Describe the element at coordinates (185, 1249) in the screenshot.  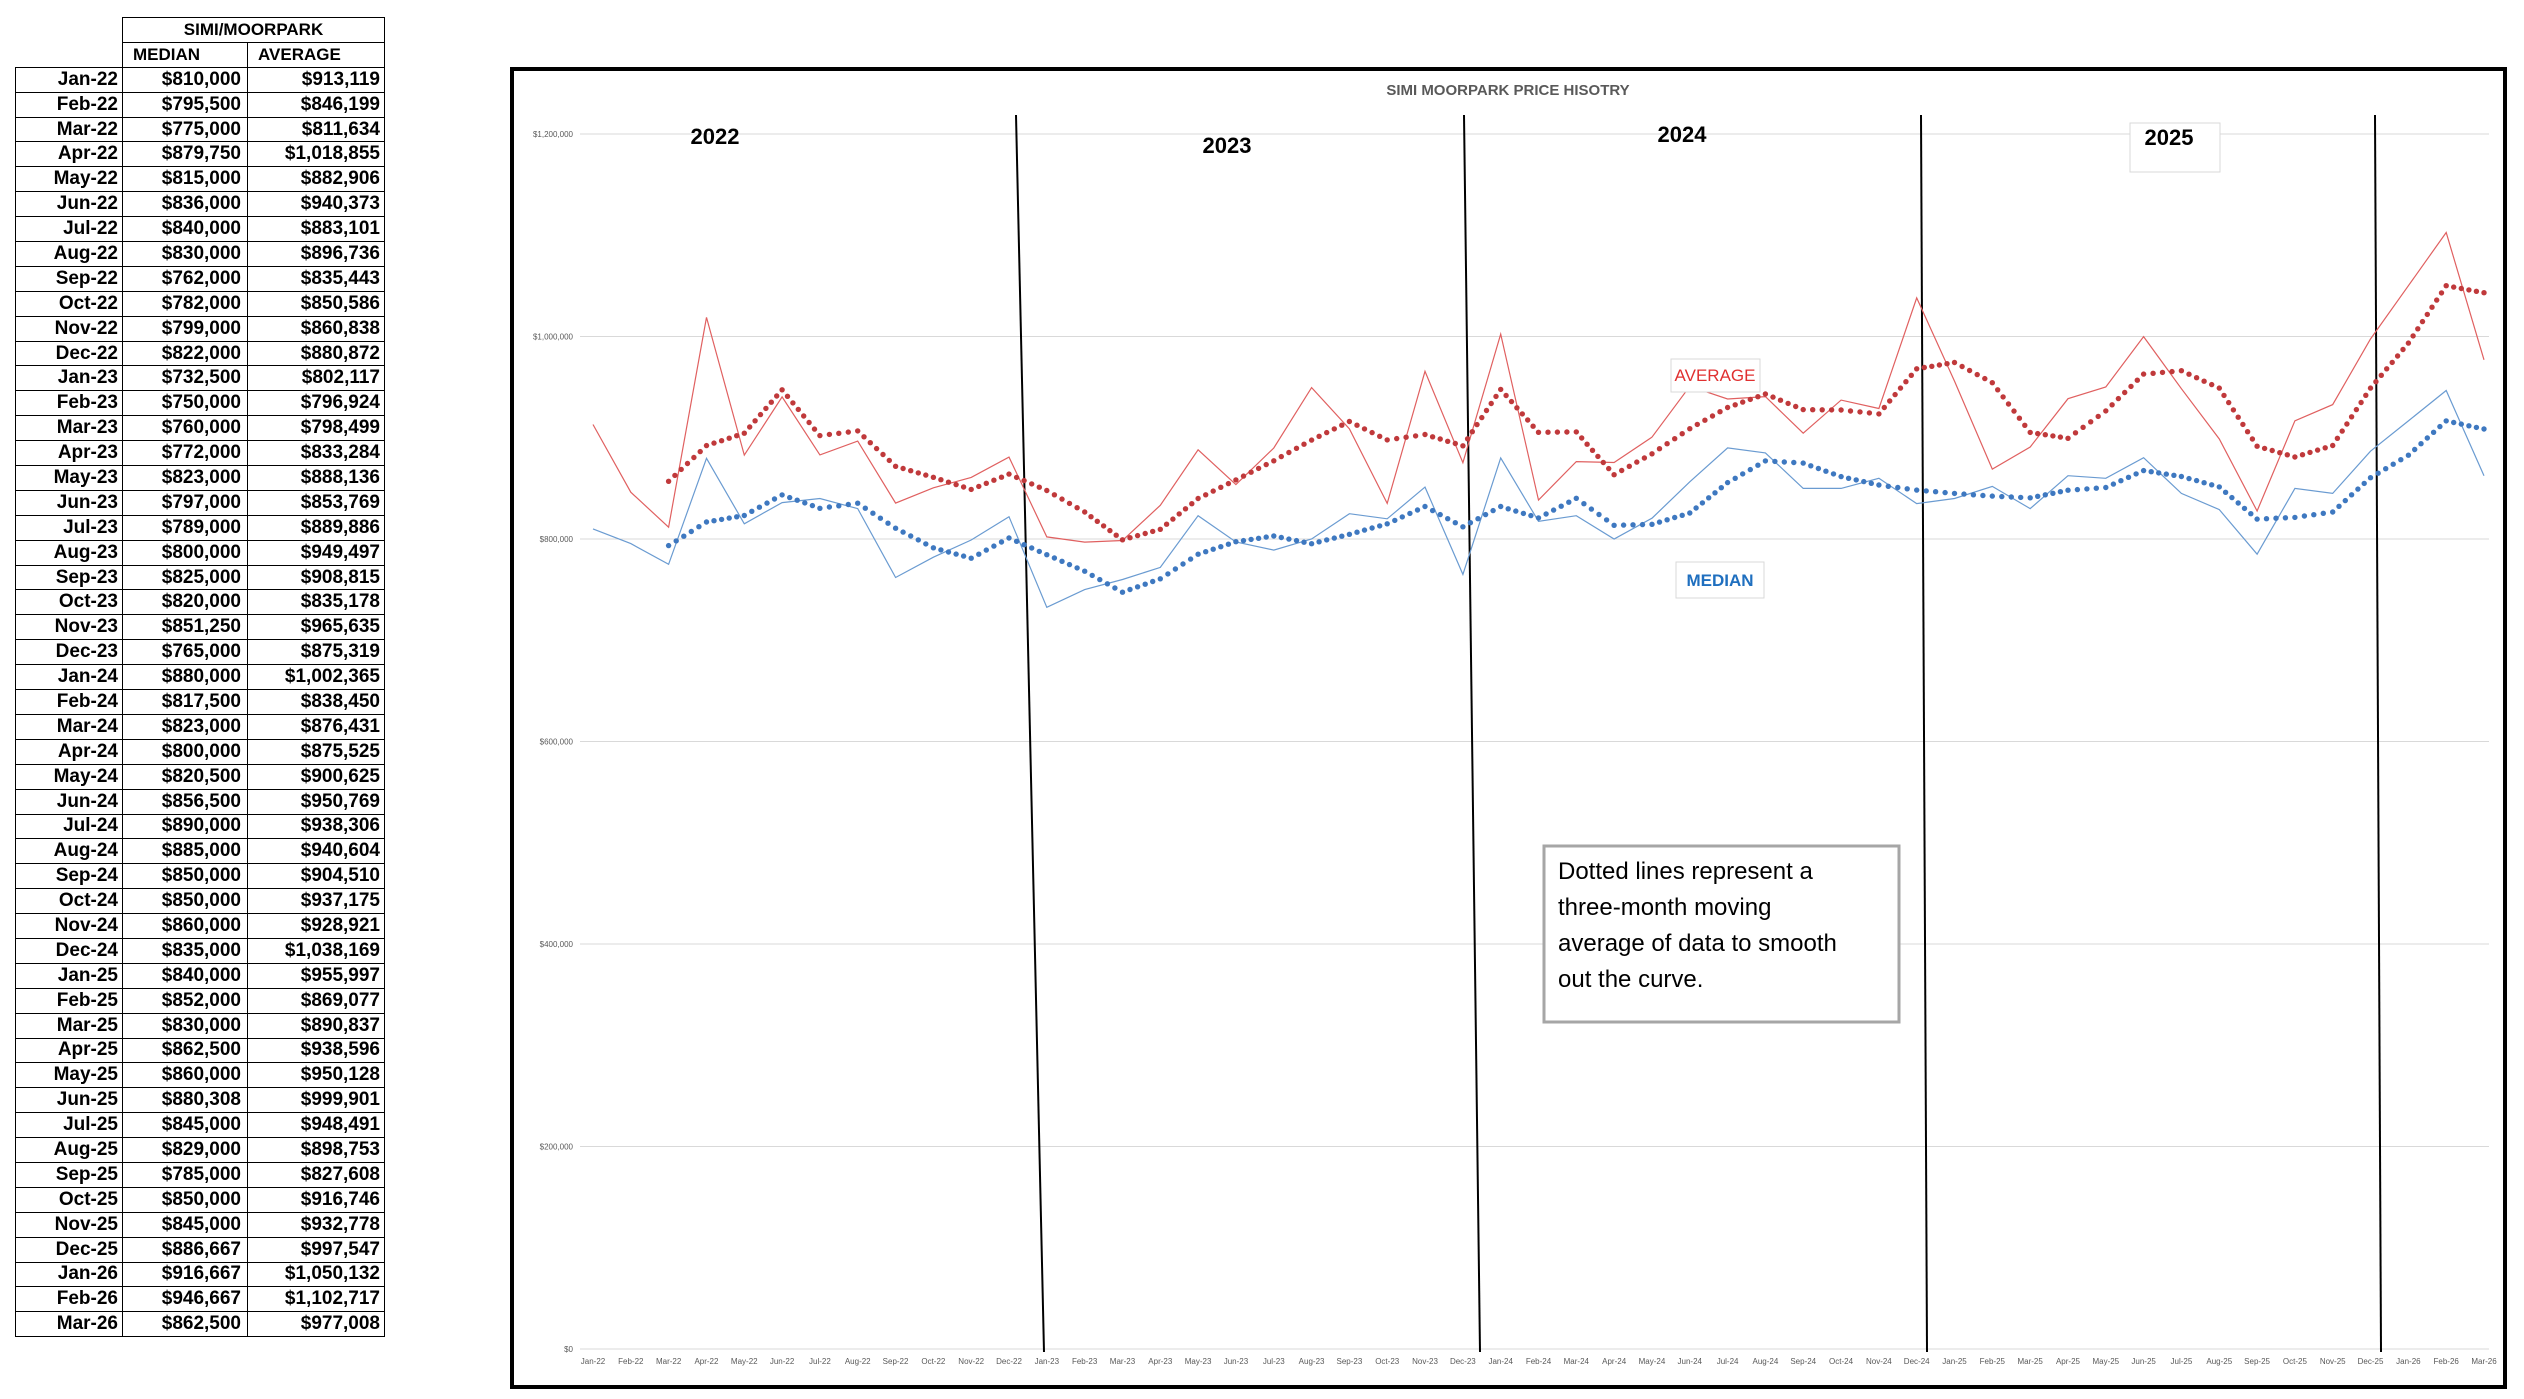
I see `median-cell: $886,667` at that location.